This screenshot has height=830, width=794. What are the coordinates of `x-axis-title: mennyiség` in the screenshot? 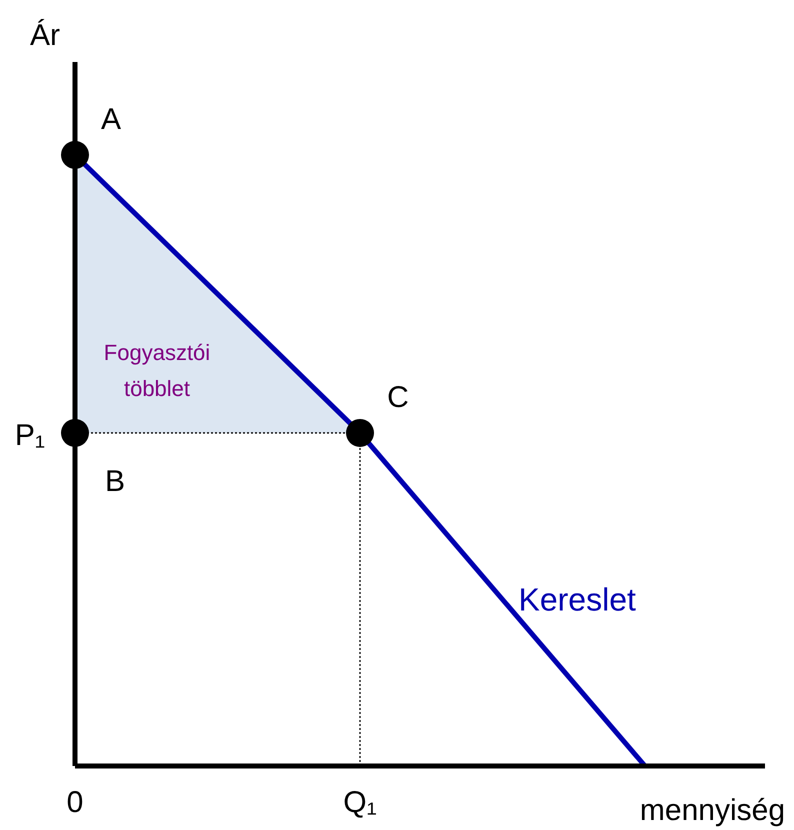 It's located at (712, 810).